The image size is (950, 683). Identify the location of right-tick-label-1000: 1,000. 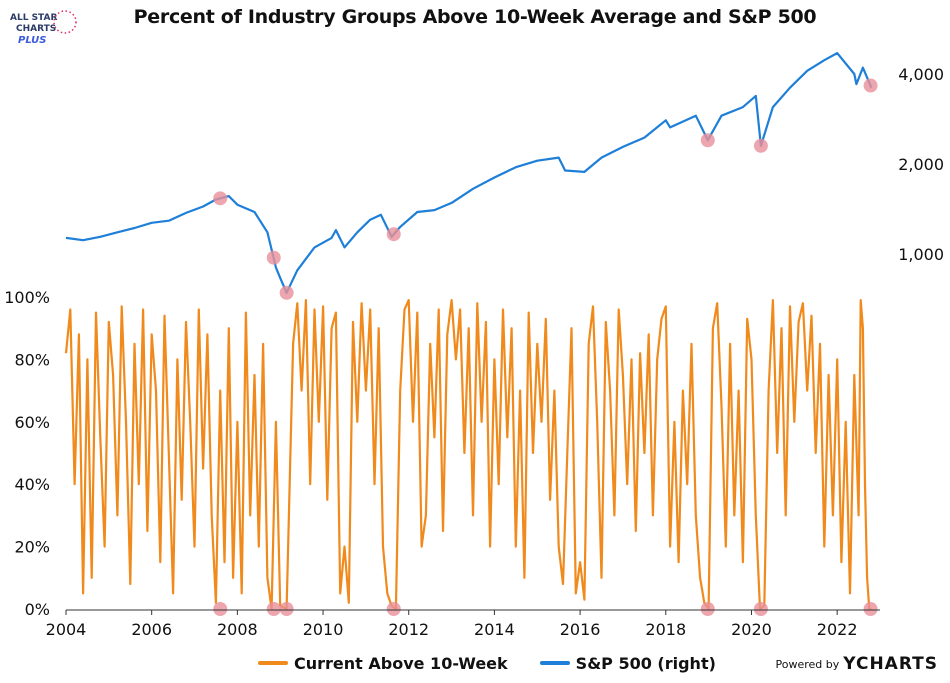
(921, 254).